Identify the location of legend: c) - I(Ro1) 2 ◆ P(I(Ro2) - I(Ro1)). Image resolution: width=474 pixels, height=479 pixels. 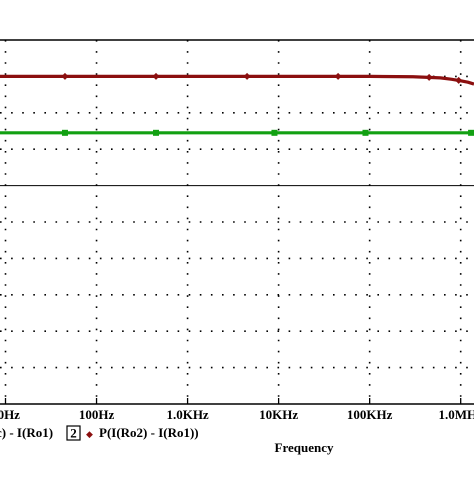
(99, 433).